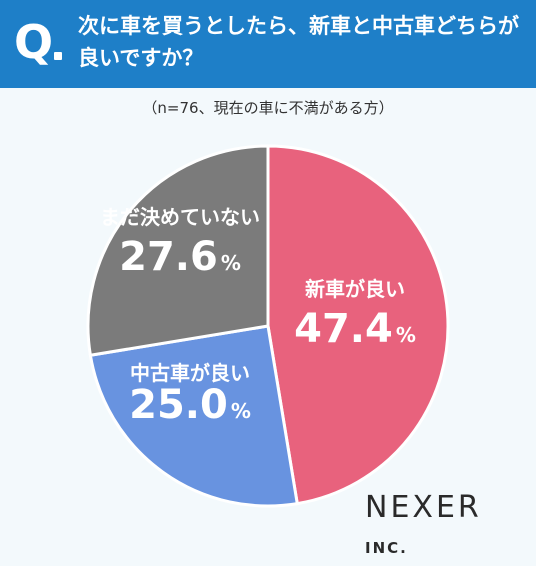 This screenshot has width=536, height=566. Describe the element at coordinates (34, 42) in the screenshot. I see `q-mark: Q` at that location.